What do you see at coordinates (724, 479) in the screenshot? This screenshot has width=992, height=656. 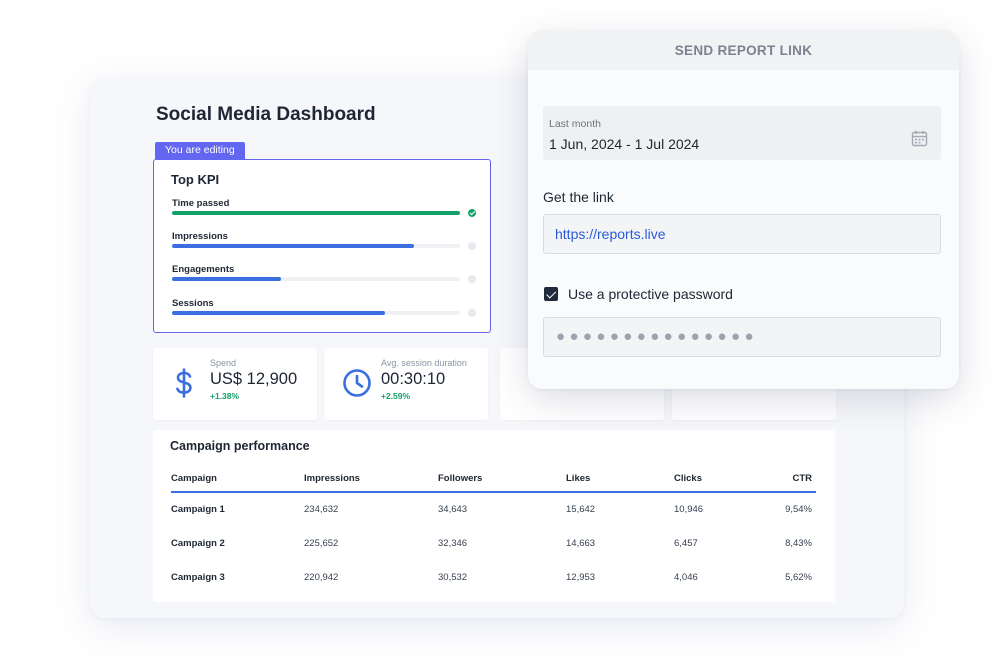 I see `column-header: Clicks` at bounding box center [724, 479].